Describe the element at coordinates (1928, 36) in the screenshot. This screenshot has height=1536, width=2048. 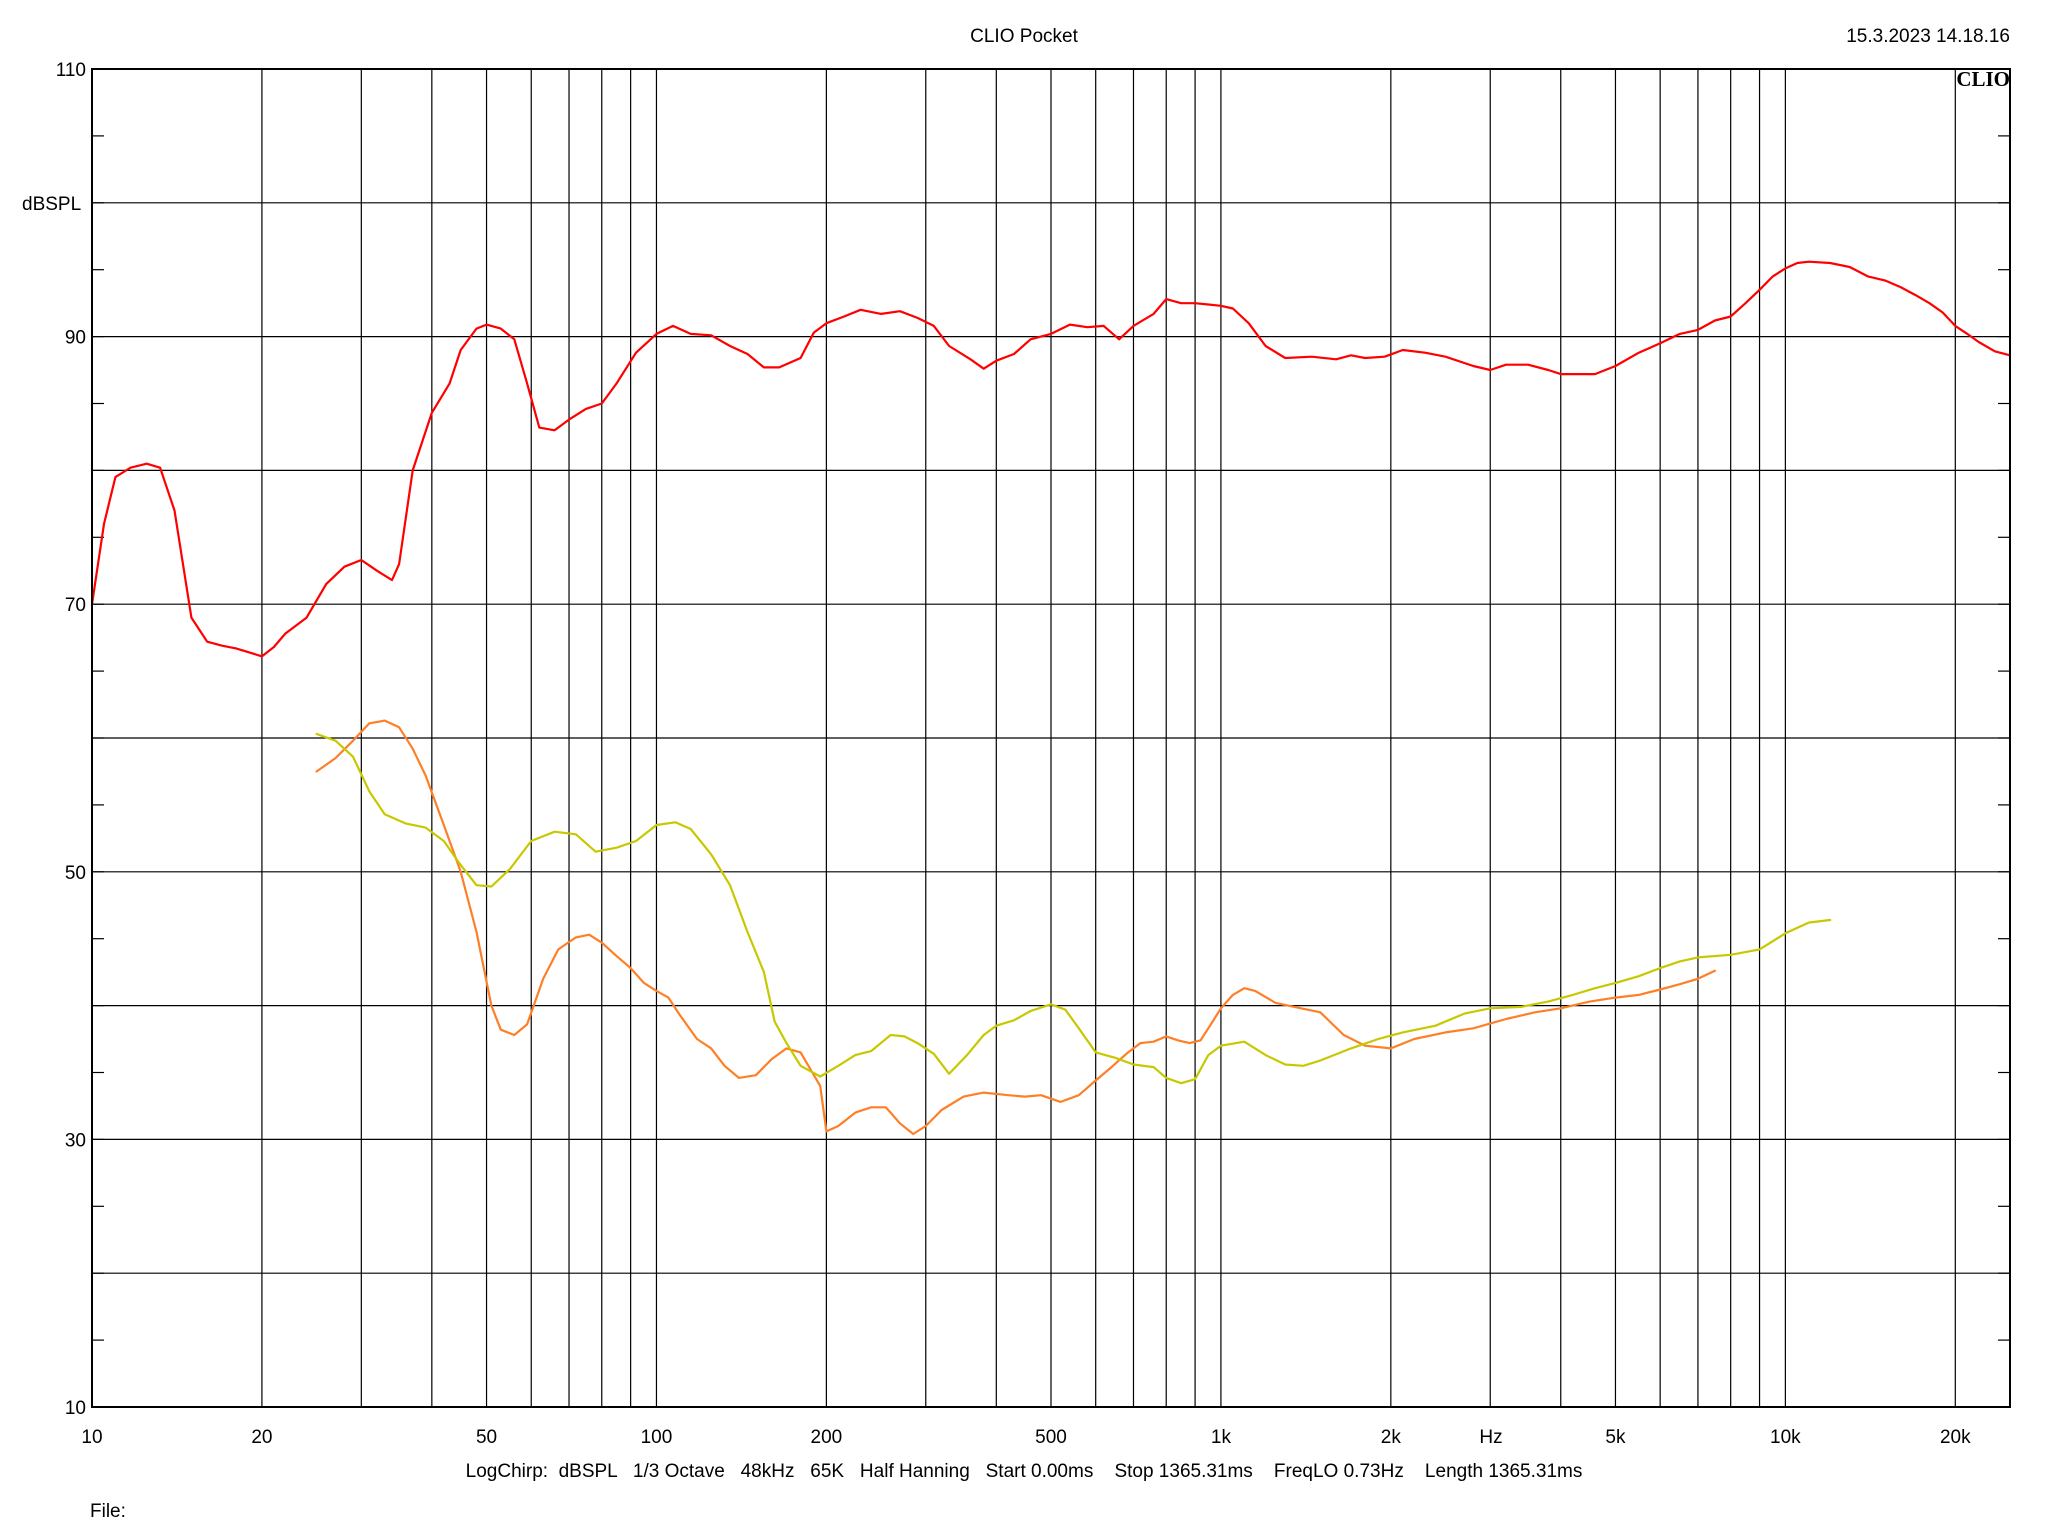
I see `timestamp: 15.3.2023 14.18.16` at that location.